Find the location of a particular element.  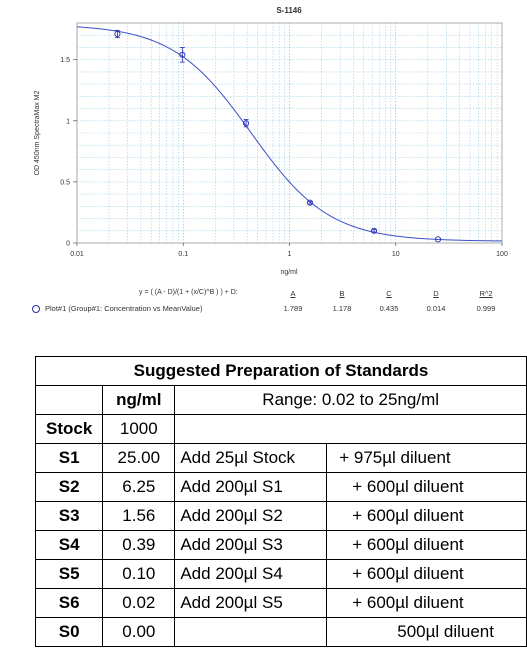

param-header-a: A is located at coordinates (293, 293).